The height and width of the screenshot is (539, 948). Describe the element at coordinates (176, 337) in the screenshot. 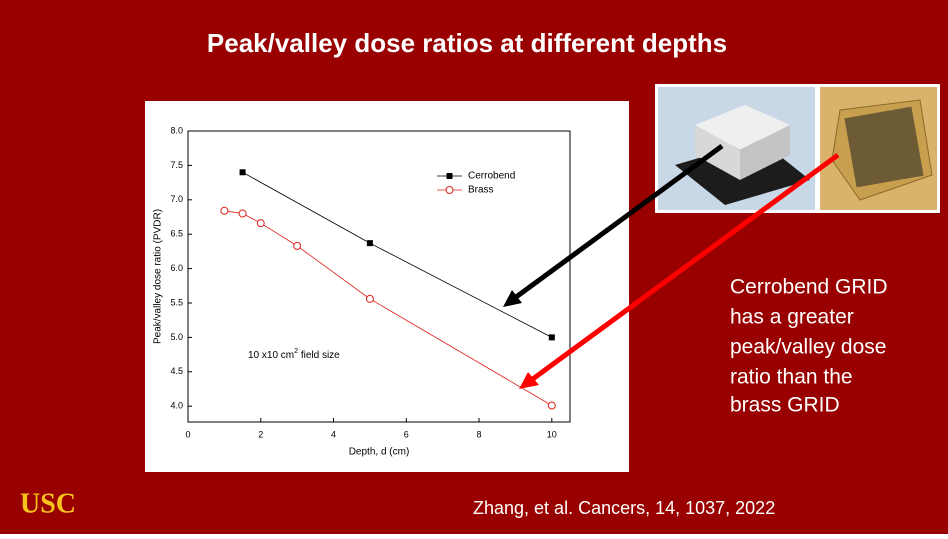

I see `y-tick-label: 5.0` at that location.